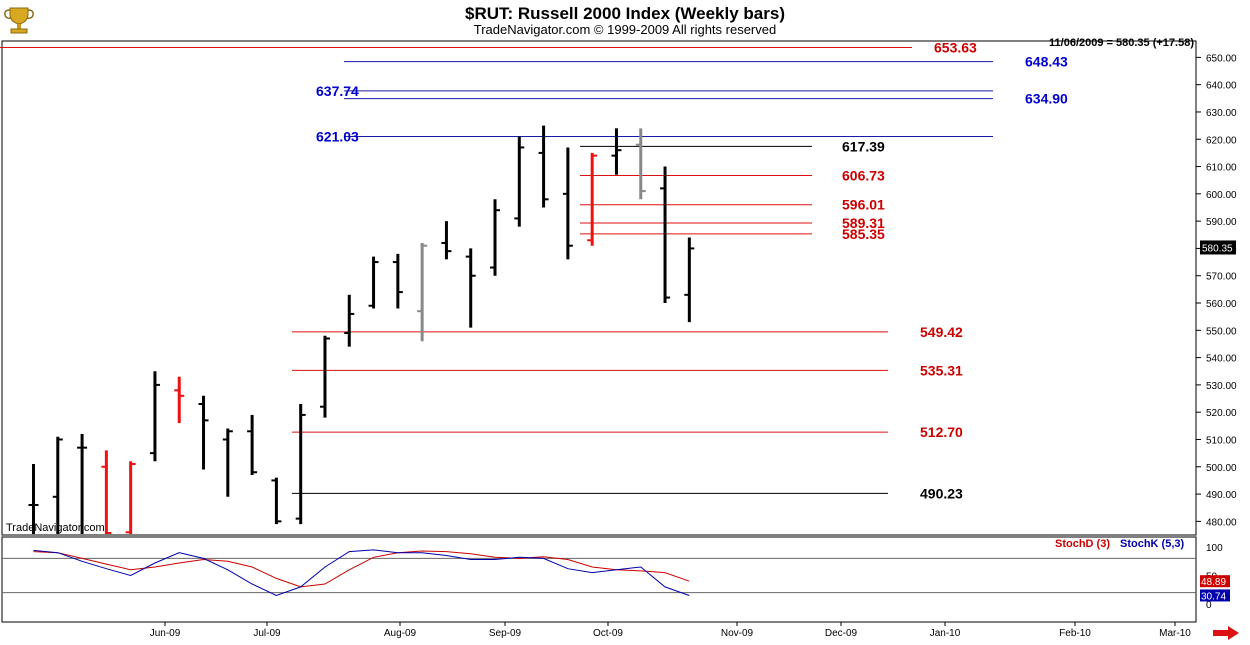 The image size is (1250, 645). I want to click on x-tick-label: Feb-10, so click(1075, 633).